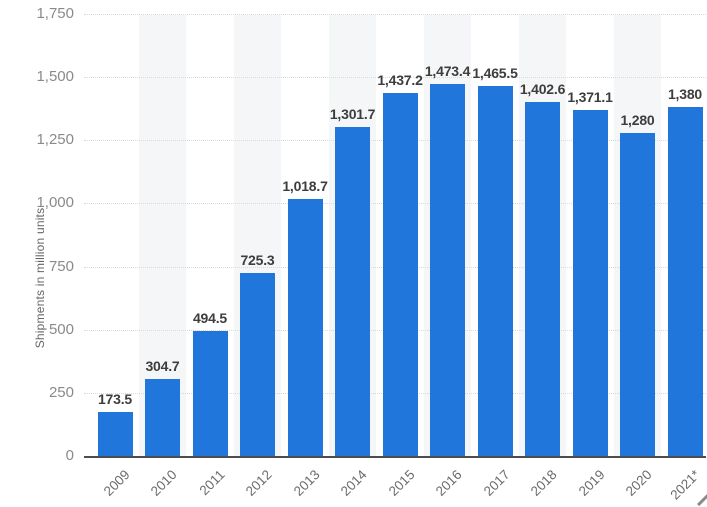  Describe the element at coordinates (354, 483) in the screenshot. I see `x-axis-label-2014: 2014` at that location.